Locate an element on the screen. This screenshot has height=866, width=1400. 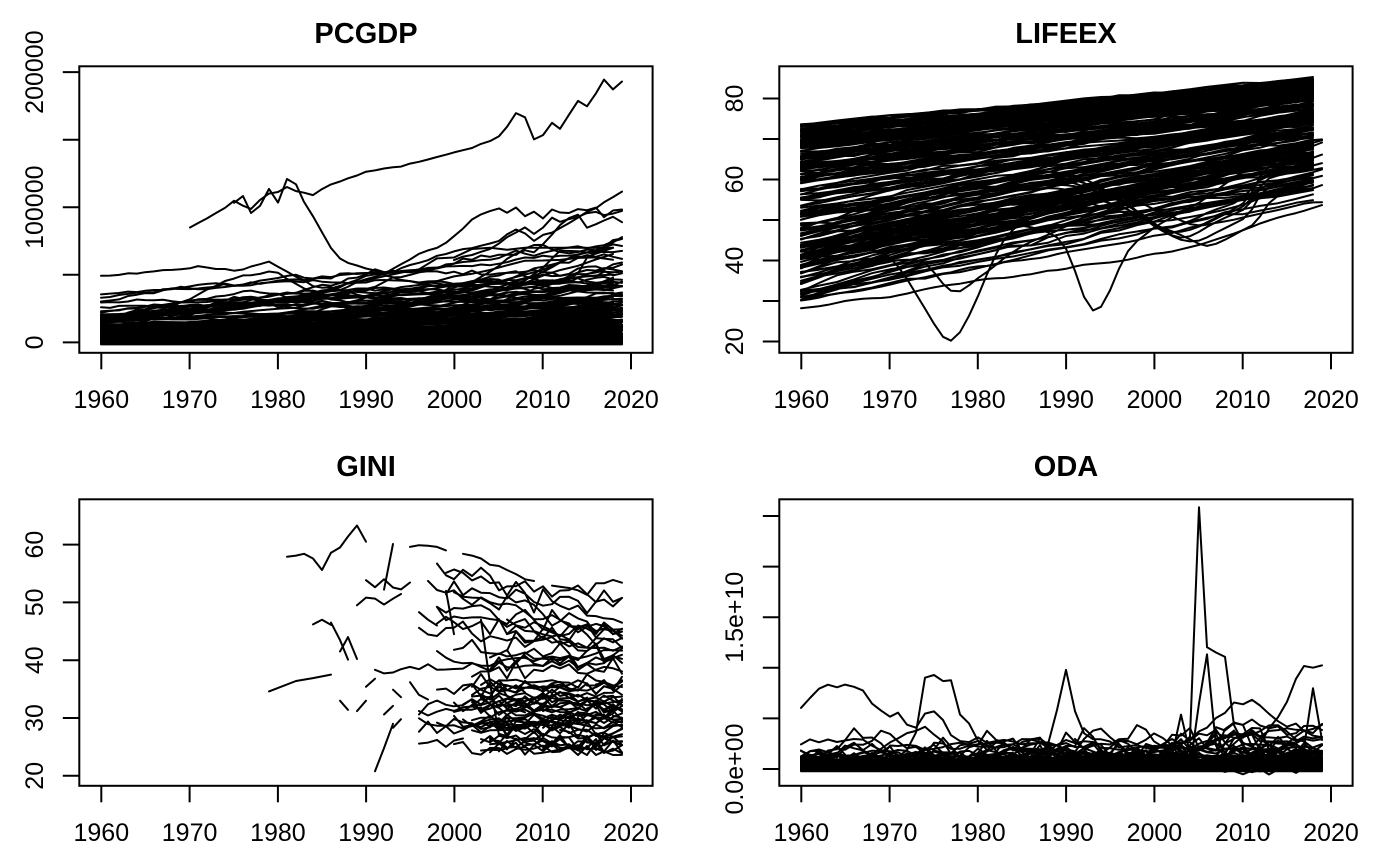
svg-text: GINI is located at coordinates (366, 467).